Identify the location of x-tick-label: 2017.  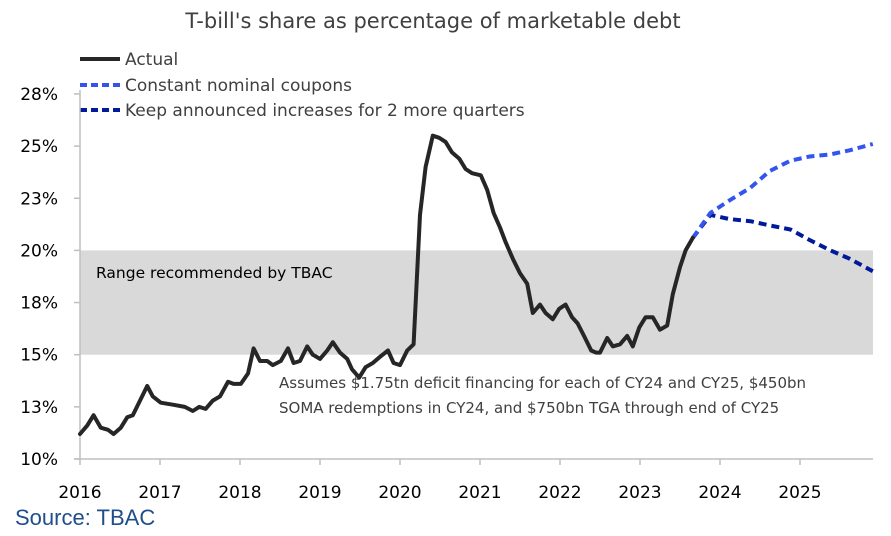
(159, 493).